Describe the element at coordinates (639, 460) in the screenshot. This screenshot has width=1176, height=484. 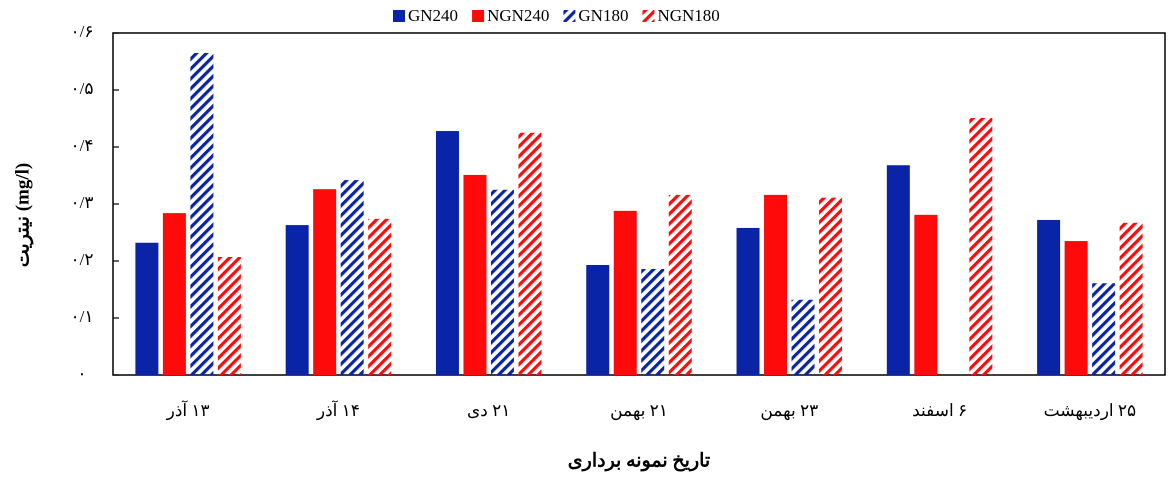
I see `x-axis-title: تاریخ نمونه برداری` at that location.